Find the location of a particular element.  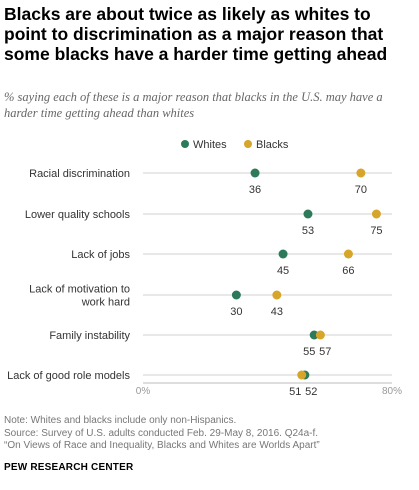

legend-label-blacks: Blacks is located at coordinates (272, 145).